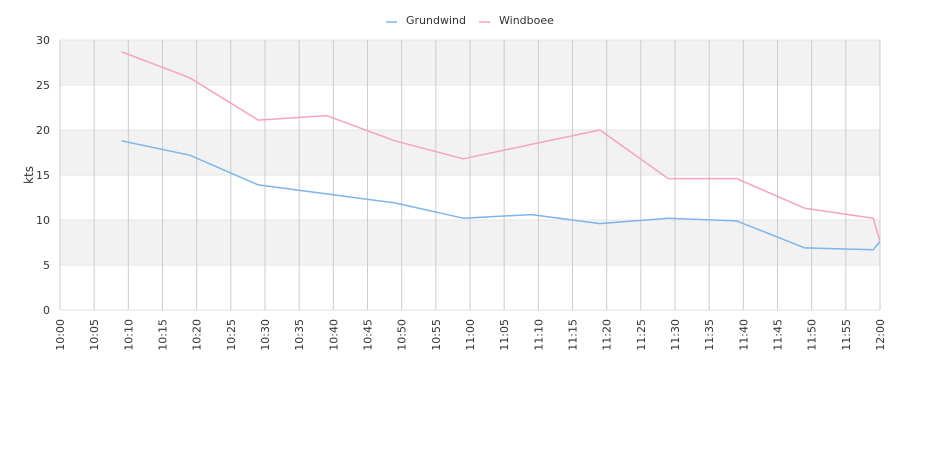 Image resolution: width=940 pixels, height=450 pixels. I want to click on x-tick-label: 12:00, so click(880, 335).